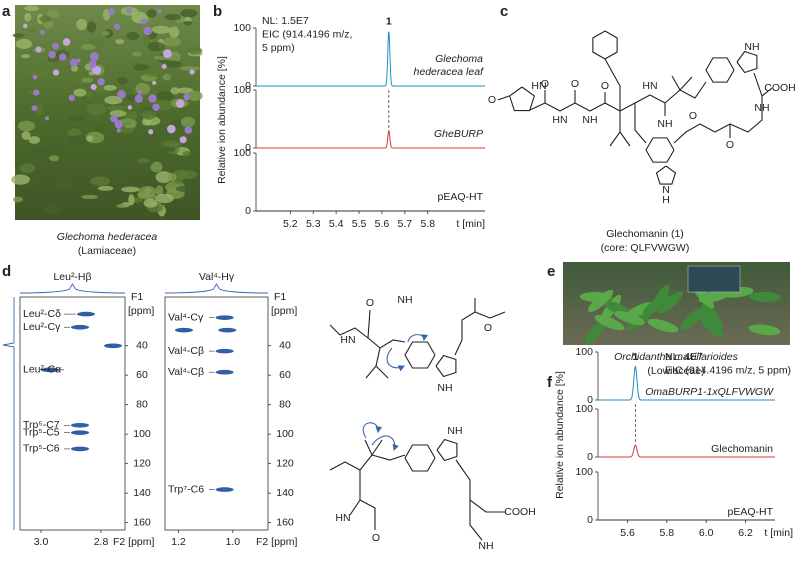 The image size is (798, 562). Describe the element at coordinates (178, 542) in the screenshot. I see `x-tick-label: 1.2` at that location.